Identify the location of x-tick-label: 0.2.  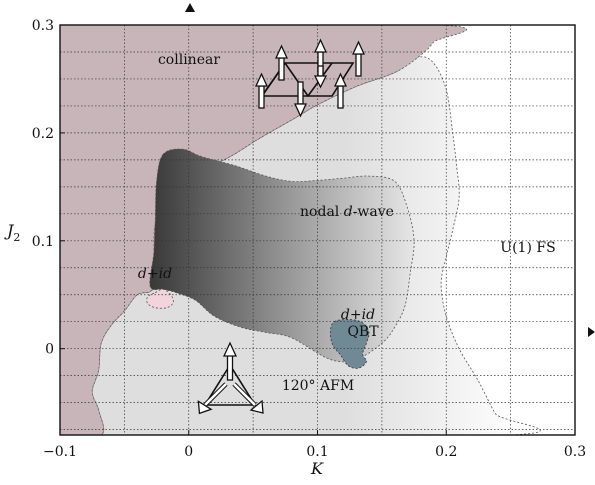
(446, 452).